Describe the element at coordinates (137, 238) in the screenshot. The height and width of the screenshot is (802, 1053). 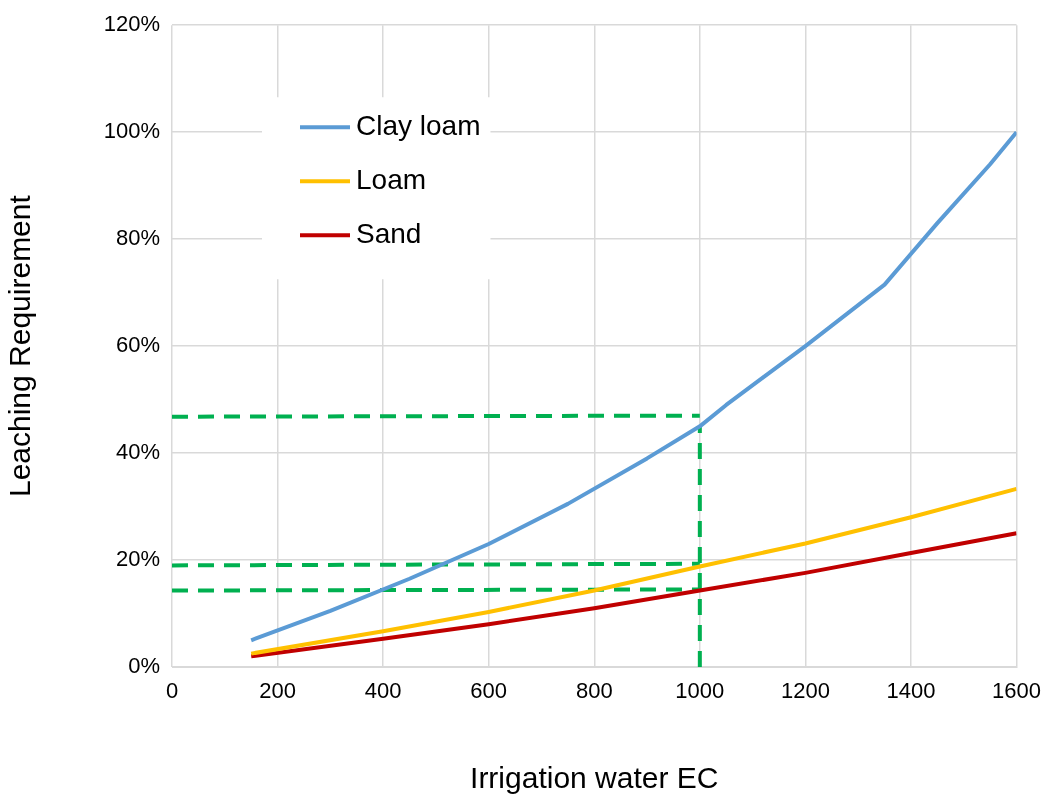
I see `y-tick-label: 80%` at that location.